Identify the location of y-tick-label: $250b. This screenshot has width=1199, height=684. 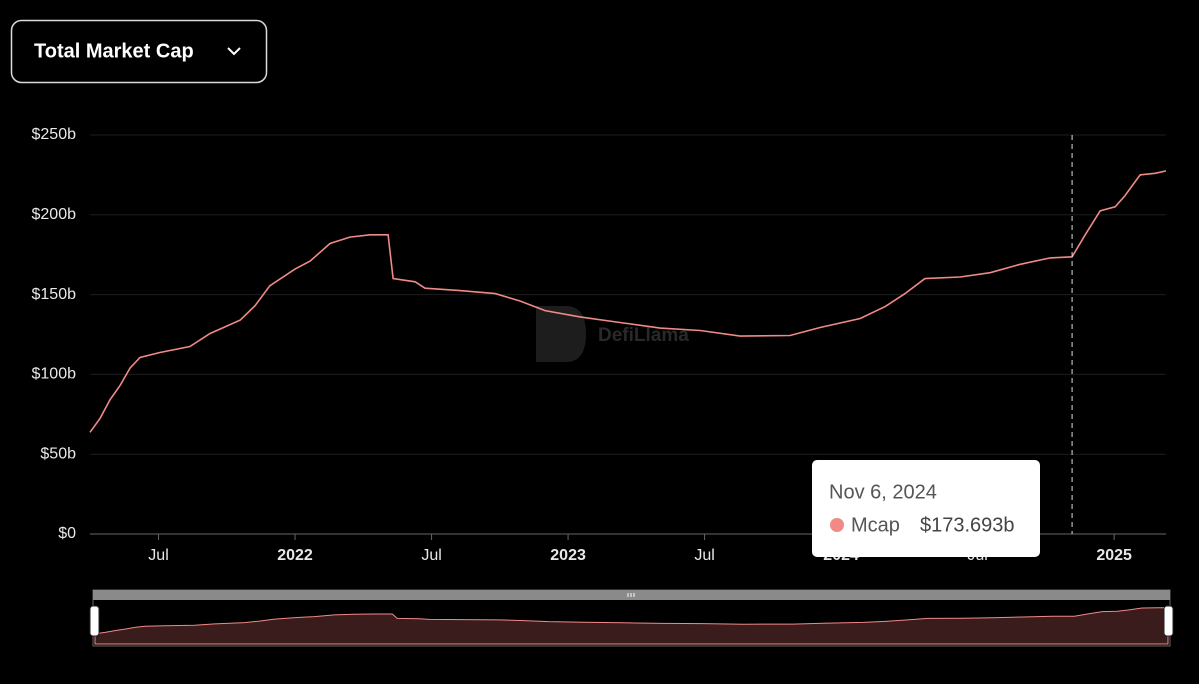
(54, 134).